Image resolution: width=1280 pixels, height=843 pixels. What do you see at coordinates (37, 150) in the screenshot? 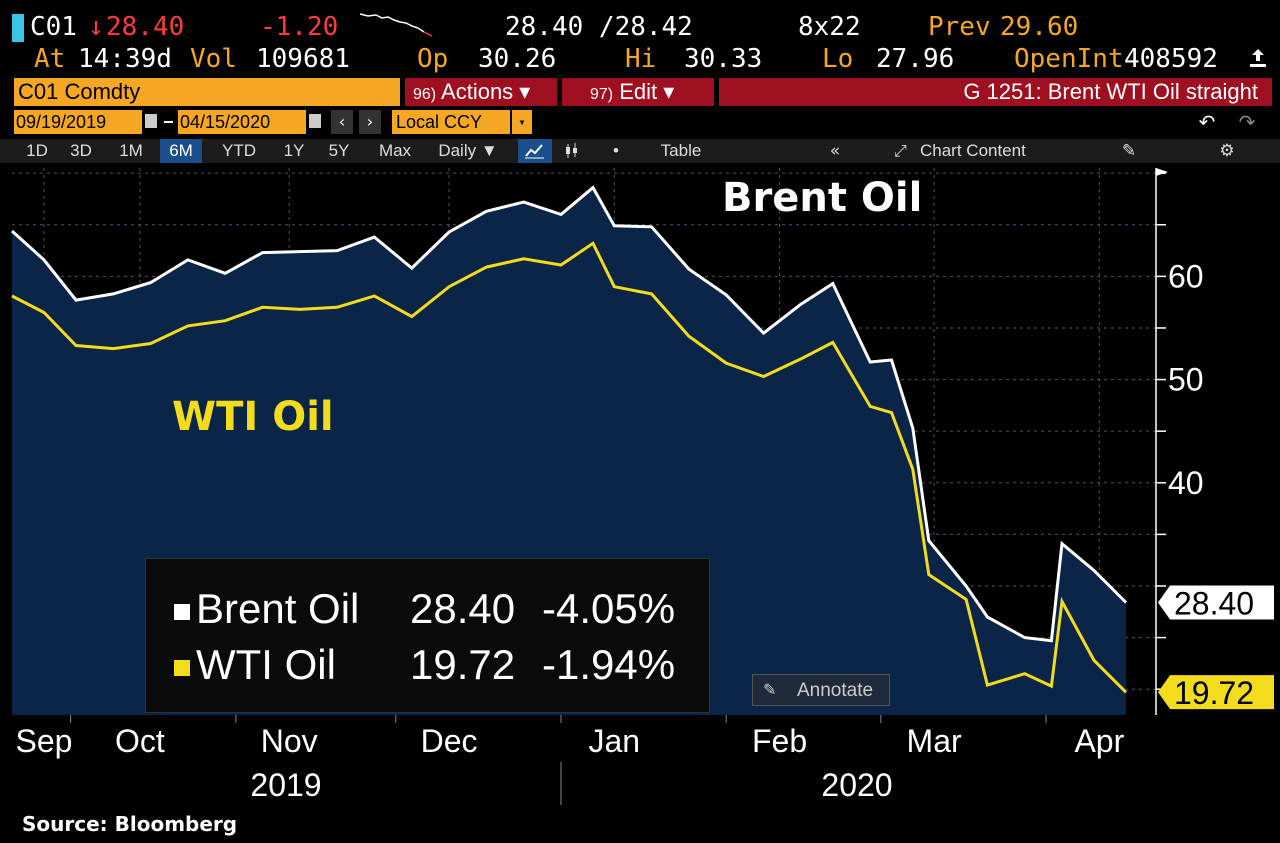
I see `period-button-1d: 1D` at bounding box center [37, 150].